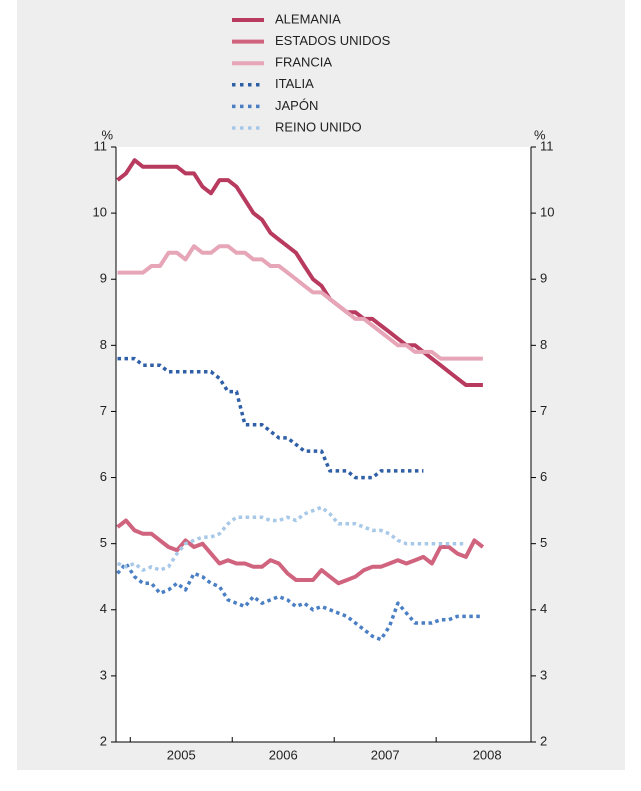 This screenshot has height=791, width=641. What do you see at coordinates (103, 542) in the screenshot?
I see `y-tick-label: 5` at bounding box center [103, 542].